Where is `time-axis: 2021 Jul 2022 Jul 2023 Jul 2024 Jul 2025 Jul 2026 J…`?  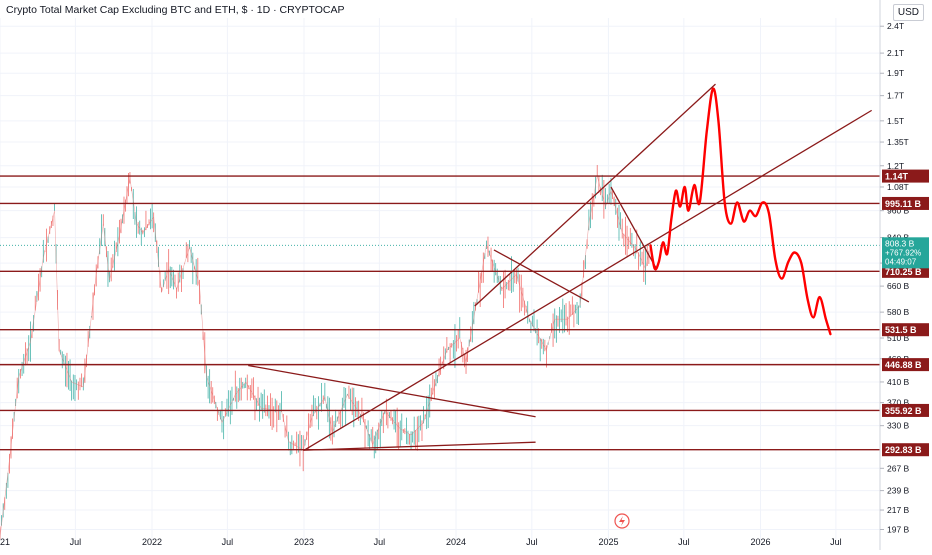
time-axis: 2021 Jul 2022 Jul 2023 Jul 2024 Jul 2025 Jul 2026 J… is located at coordinates (421, 542).